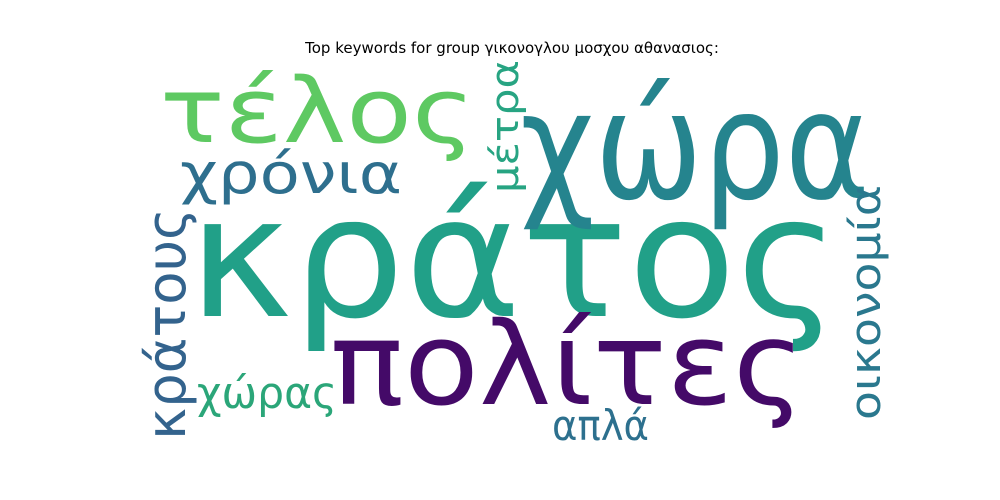 The image size is (1000, 500). What do you see at coordinates (166, 324) in the screenshot?
I see `keyword-kratous: κράτους` at bounding box center [166, 324].